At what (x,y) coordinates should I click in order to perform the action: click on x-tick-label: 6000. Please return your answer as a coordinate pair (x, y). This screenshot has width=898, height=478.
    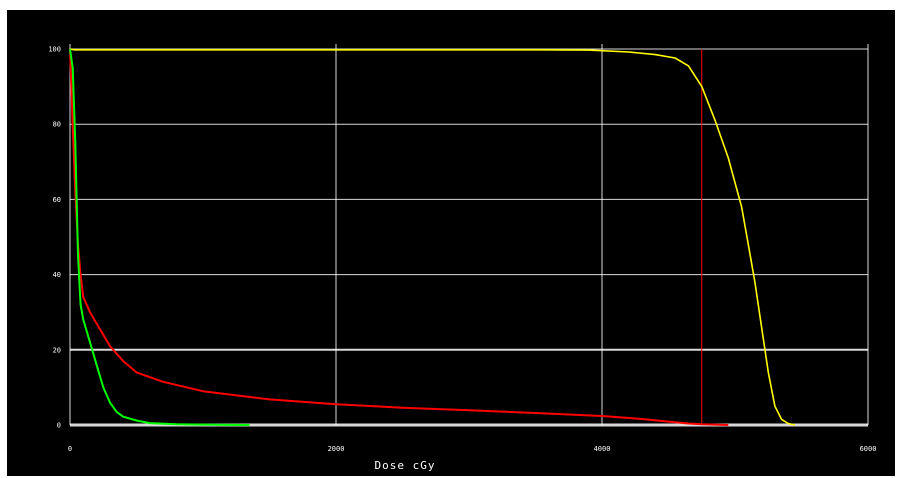
    Looking at the image, I should click on (868, 449).